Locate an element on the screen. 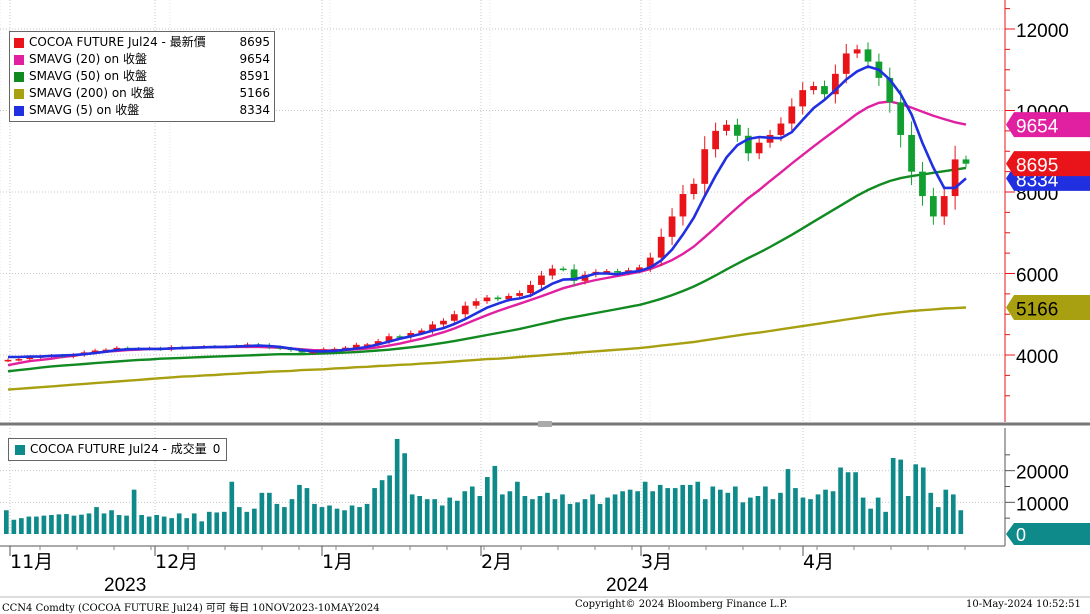 Image resolution: width=1090 pixels, height=614 pixels. value-tag: 5166 is located at coordinates (1048, 307).